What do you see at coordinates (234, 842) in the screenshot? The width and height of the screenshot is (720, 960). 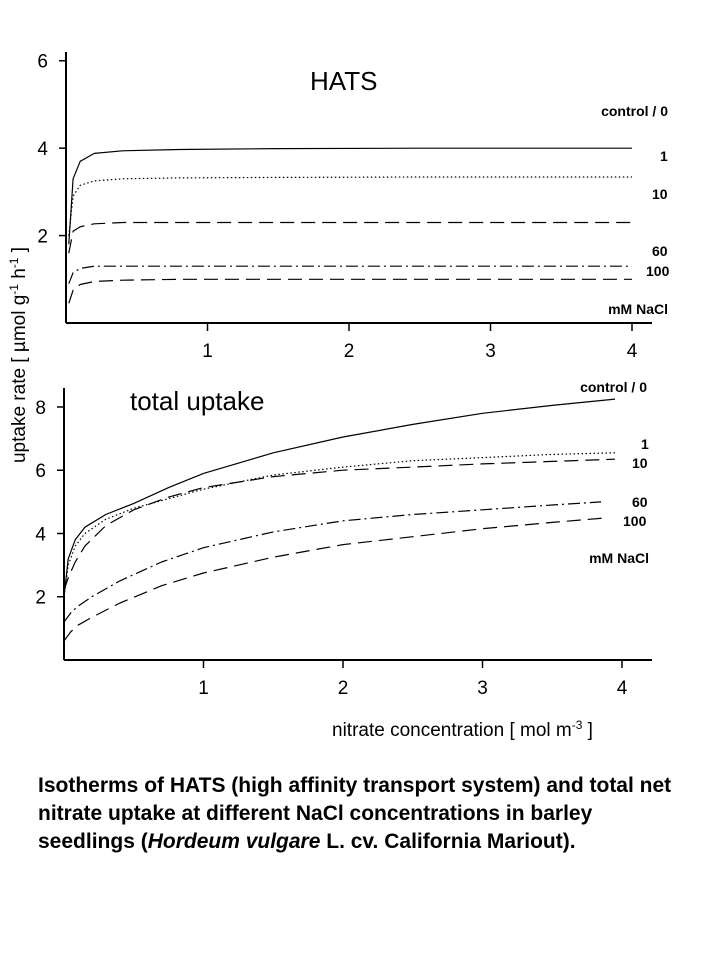 I see `caption-species: Hordeum vulgare` at bounding box center [234, 842].